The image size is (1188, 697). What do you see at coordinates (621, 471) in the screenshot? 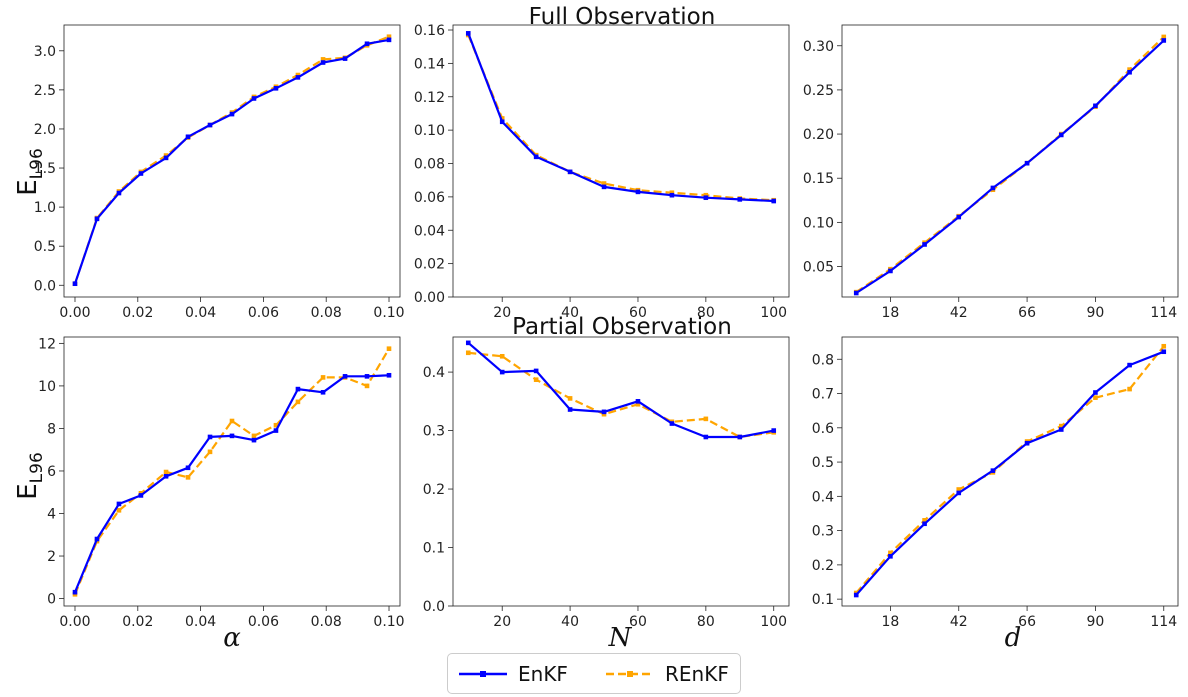
I see `plot-frame` at bounding box center [621, 471].